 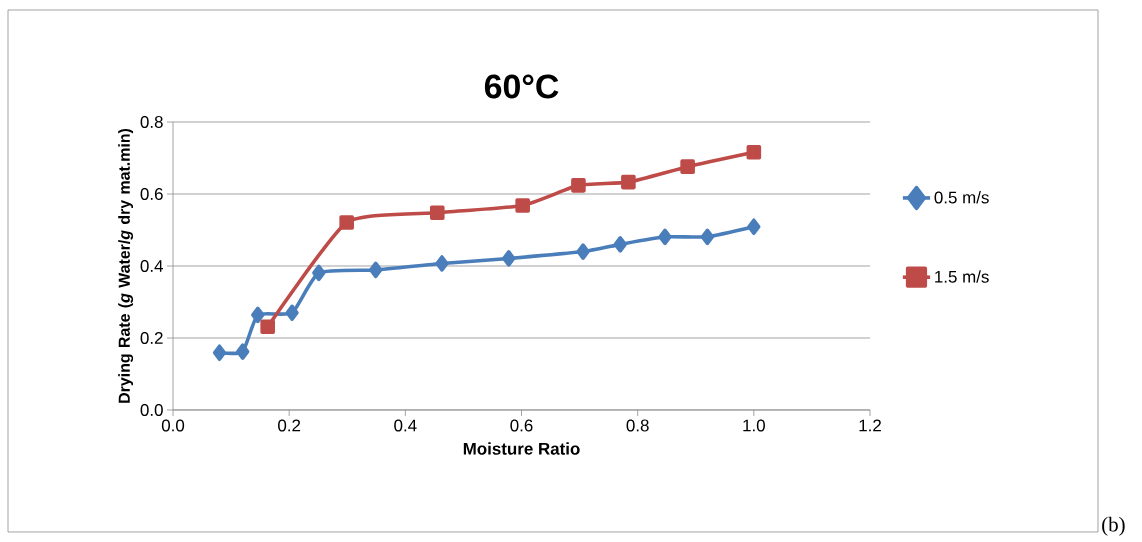 I want to click on x-axis-title: Moisture Ratio, so click(x=521, y=448).